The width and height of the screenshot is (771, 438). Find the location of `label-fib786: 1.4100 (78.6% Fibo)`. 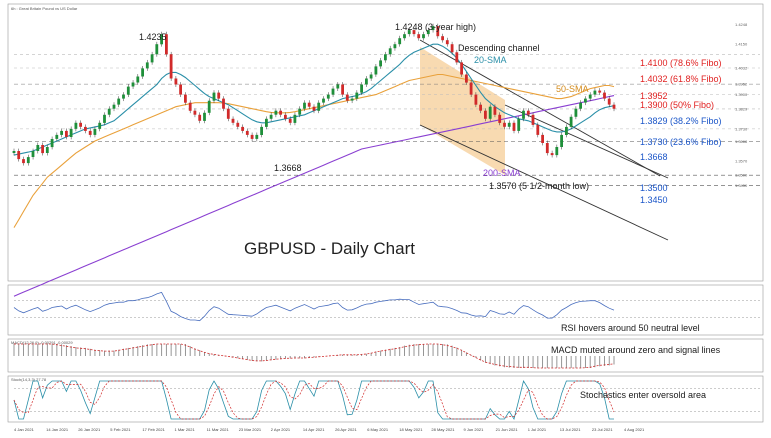

label-fib786: 1.4100 (78.6% Fibo) is located at coordinates (681, 63).